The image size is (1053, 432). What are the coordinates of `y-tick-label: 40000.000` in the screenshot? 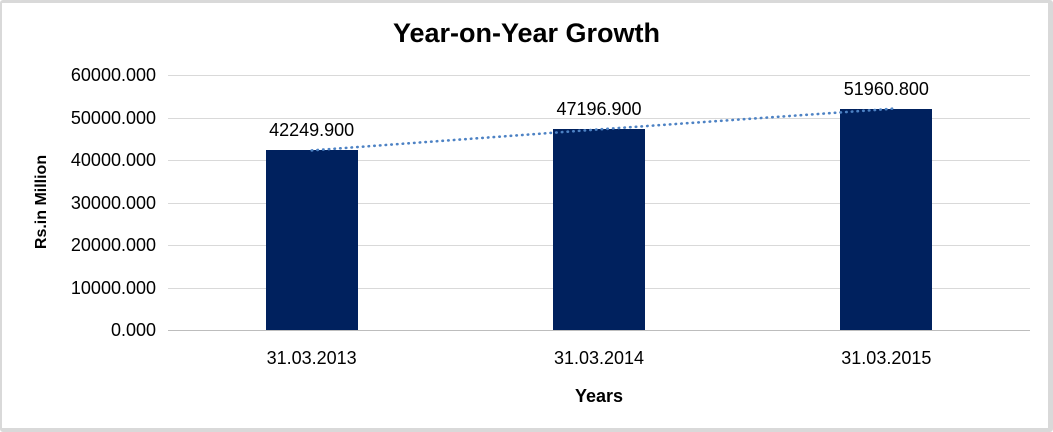 It's located at (113, 160).